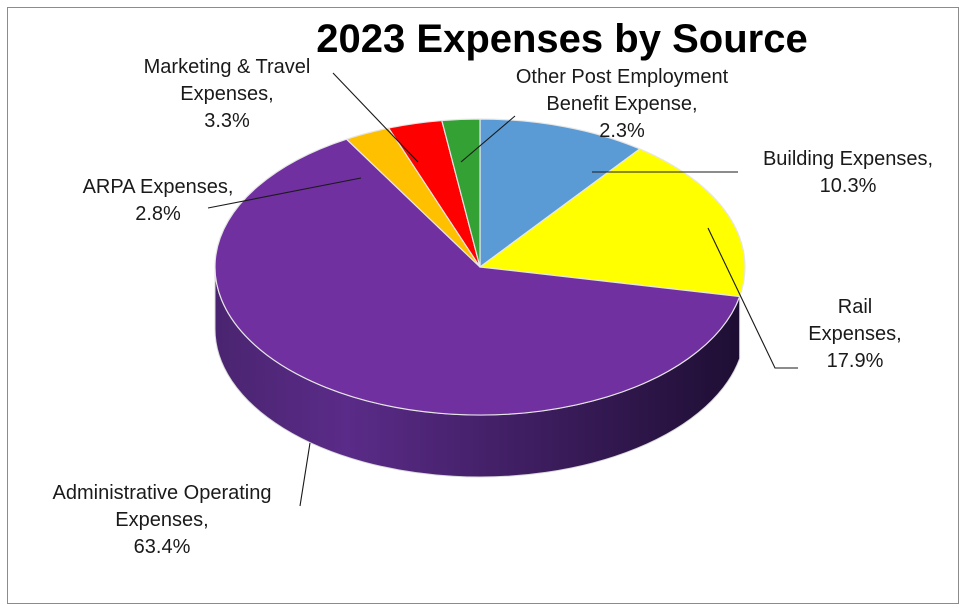 This screenshot has width=967, height=612. What do you see at coordinates (561, 39) in the screenshot?
I see `chart-title: 2023 Expenses by Source` at bounding box center [561, 39].